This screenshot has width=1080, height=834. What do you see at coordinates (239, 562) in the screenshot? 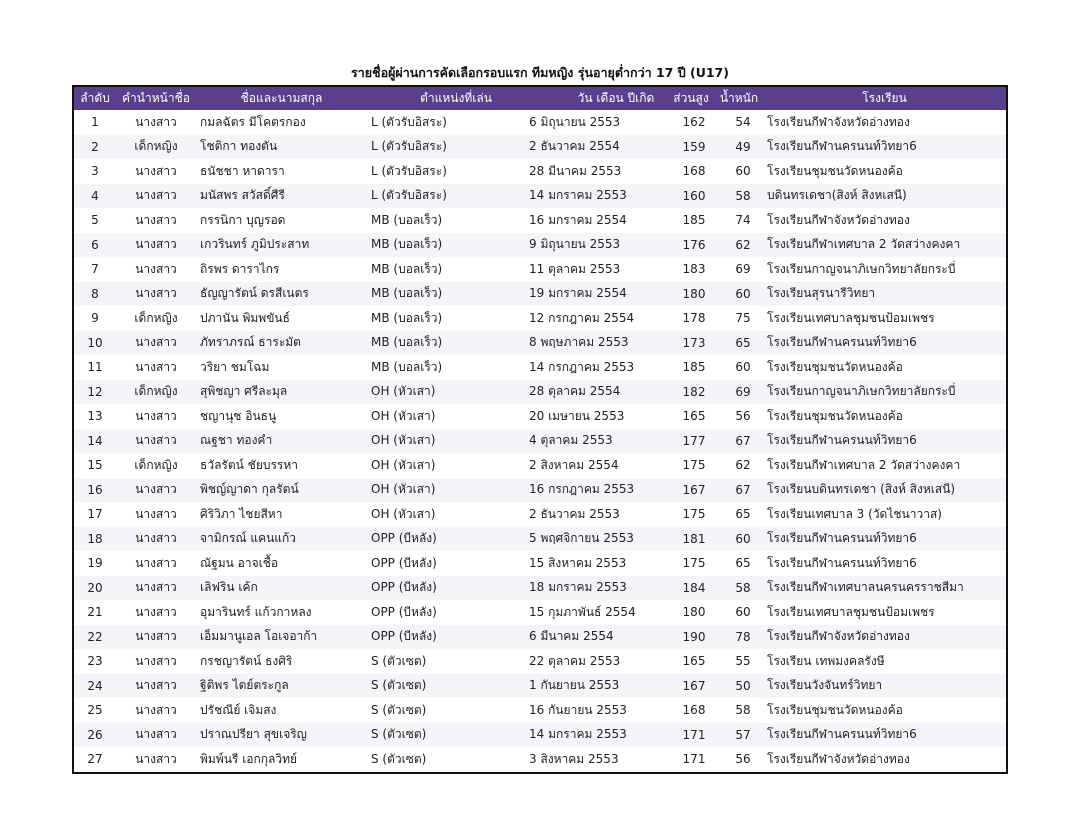
I see `cell-name: ณัฐมน อาจเชื้อ` at bounding box center [239, 562].